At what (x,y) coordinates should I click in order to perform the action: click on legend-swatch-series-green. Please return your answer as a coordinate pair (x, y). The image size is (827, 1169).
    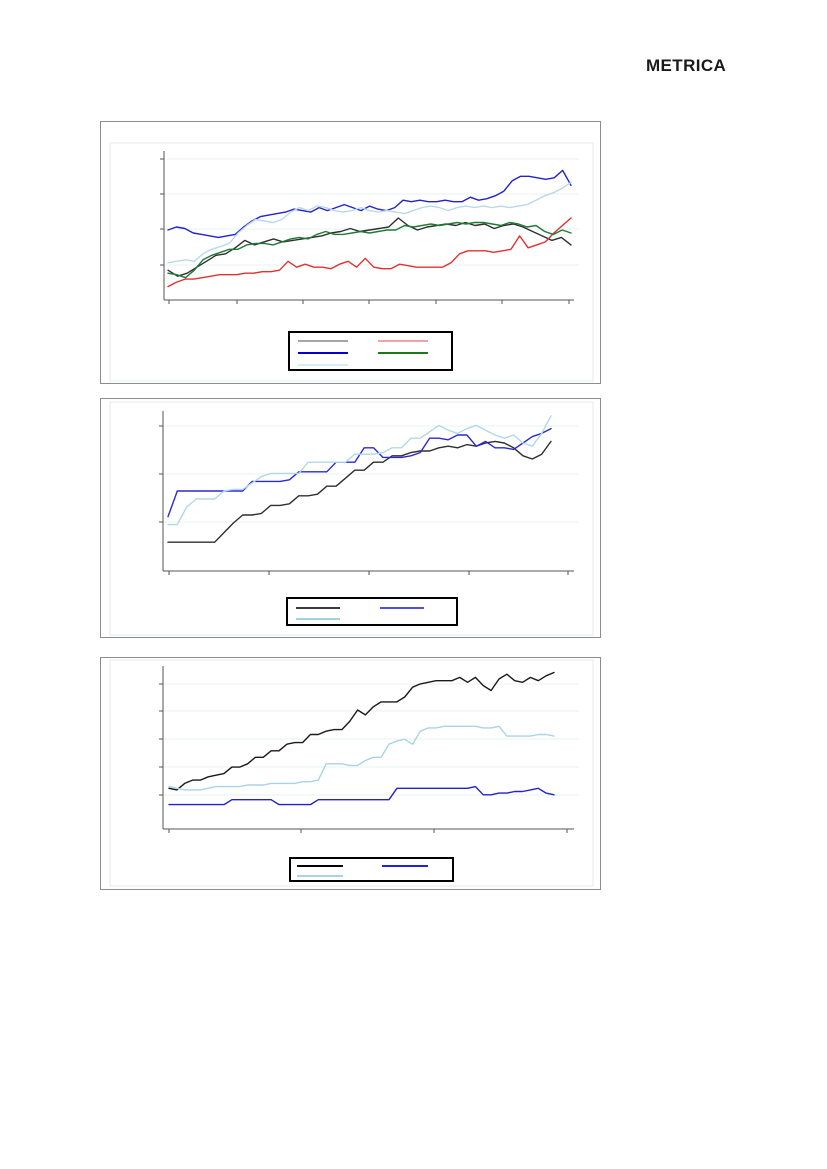
    Looking at the image, I should click on (403, 353).